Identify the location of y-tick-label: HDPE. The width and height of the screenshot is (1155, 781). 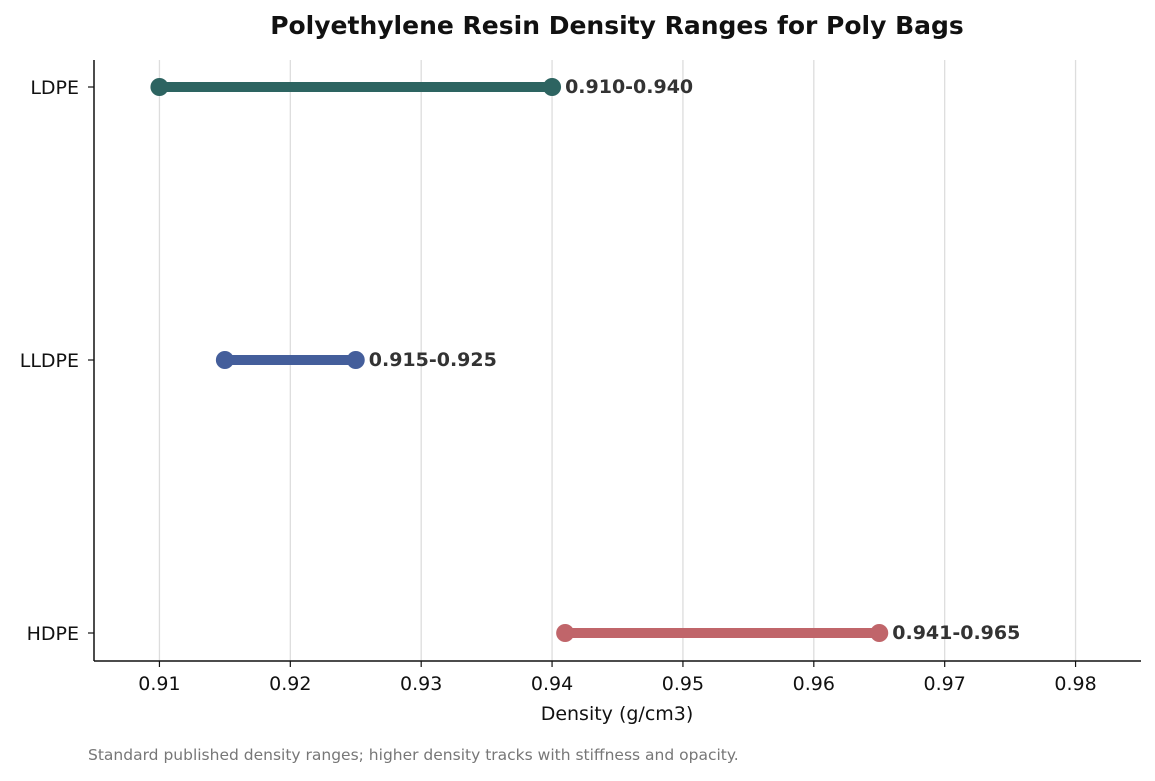
(53, 634).